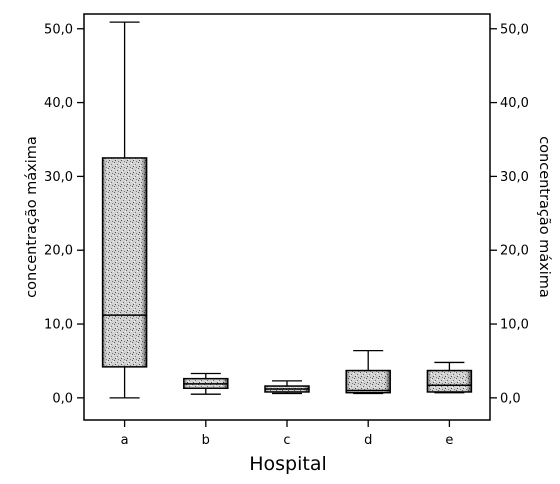 Image resolution: width=560 pixels, height=484 pixels. Describe the element at coordinates (514, 177) in the screenshot. I see `y-tick-label-right: 30,0` at that location.